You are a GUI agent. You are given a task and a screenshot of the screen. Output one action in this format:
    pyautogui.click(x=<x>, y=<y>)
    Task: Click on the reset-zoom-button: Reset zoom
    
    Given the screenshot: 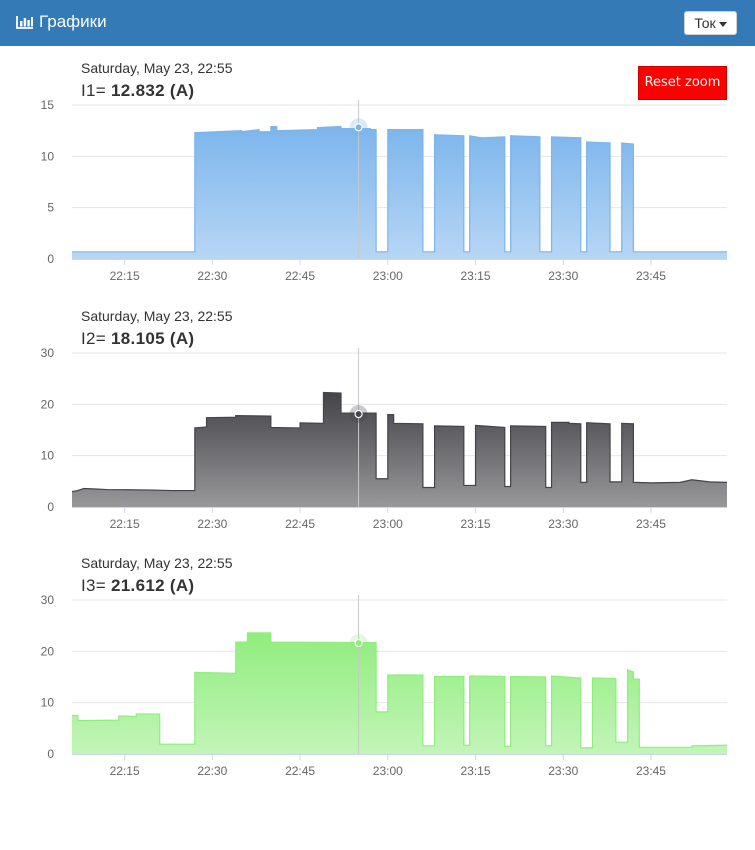 What is the action you would take?
    pyautogui.click(x=682, y=83)
    